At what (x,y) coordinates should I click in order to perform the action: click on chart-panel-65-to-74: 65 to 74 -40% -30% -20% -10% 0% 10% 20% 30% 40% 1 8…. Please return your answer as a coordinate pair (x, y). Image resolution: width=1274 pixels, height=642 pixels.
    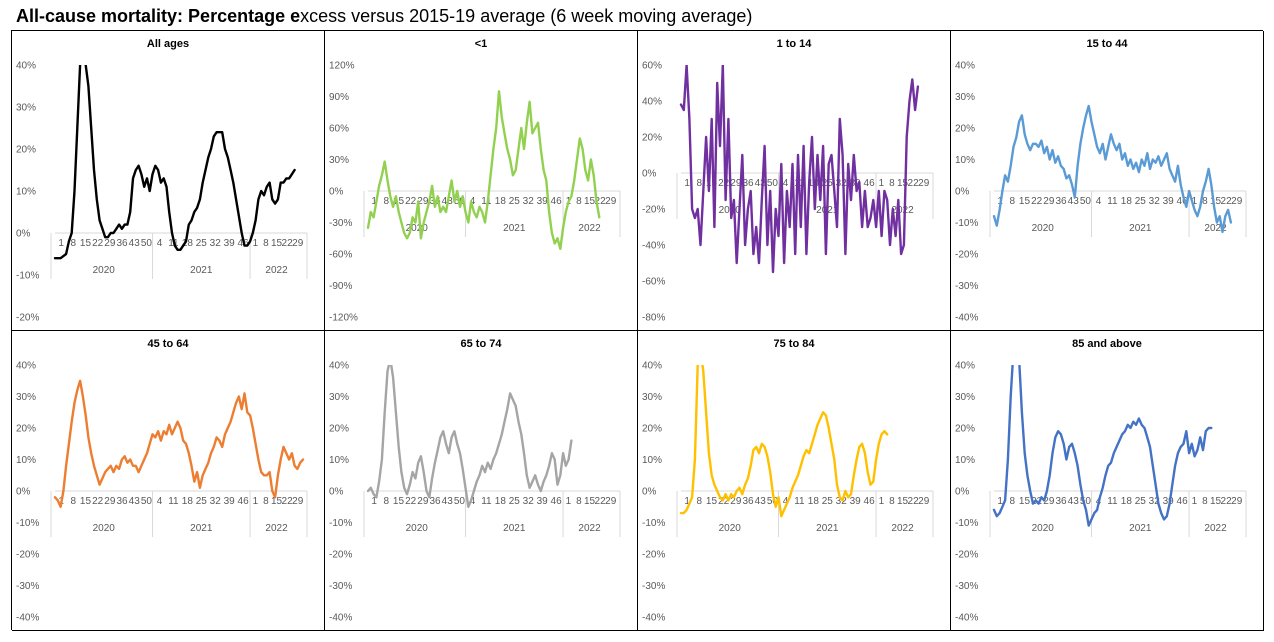
    Looking at the image, I should click on (481, 481).